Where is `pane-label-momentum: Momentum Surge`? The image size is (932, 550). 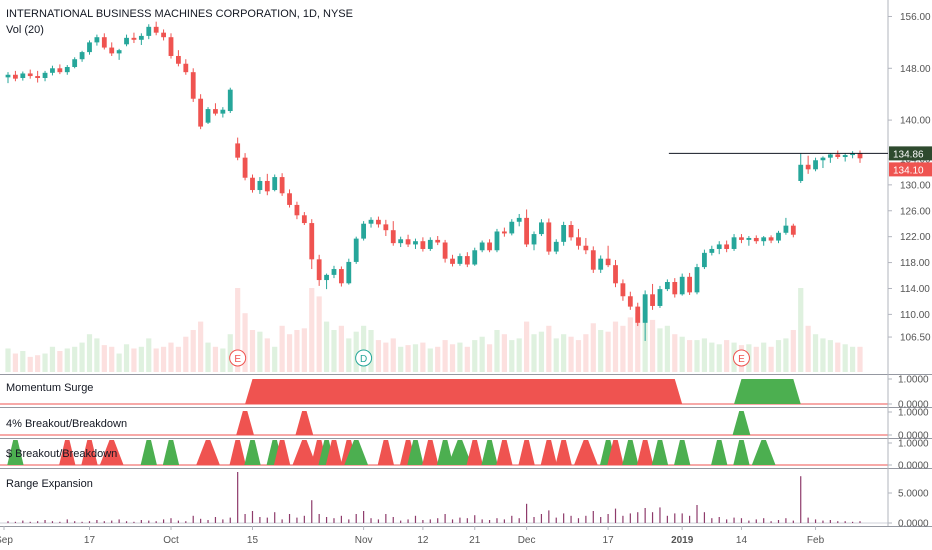
pane-label-momentum: Momentum Surge is located at coordinates (50, 388).